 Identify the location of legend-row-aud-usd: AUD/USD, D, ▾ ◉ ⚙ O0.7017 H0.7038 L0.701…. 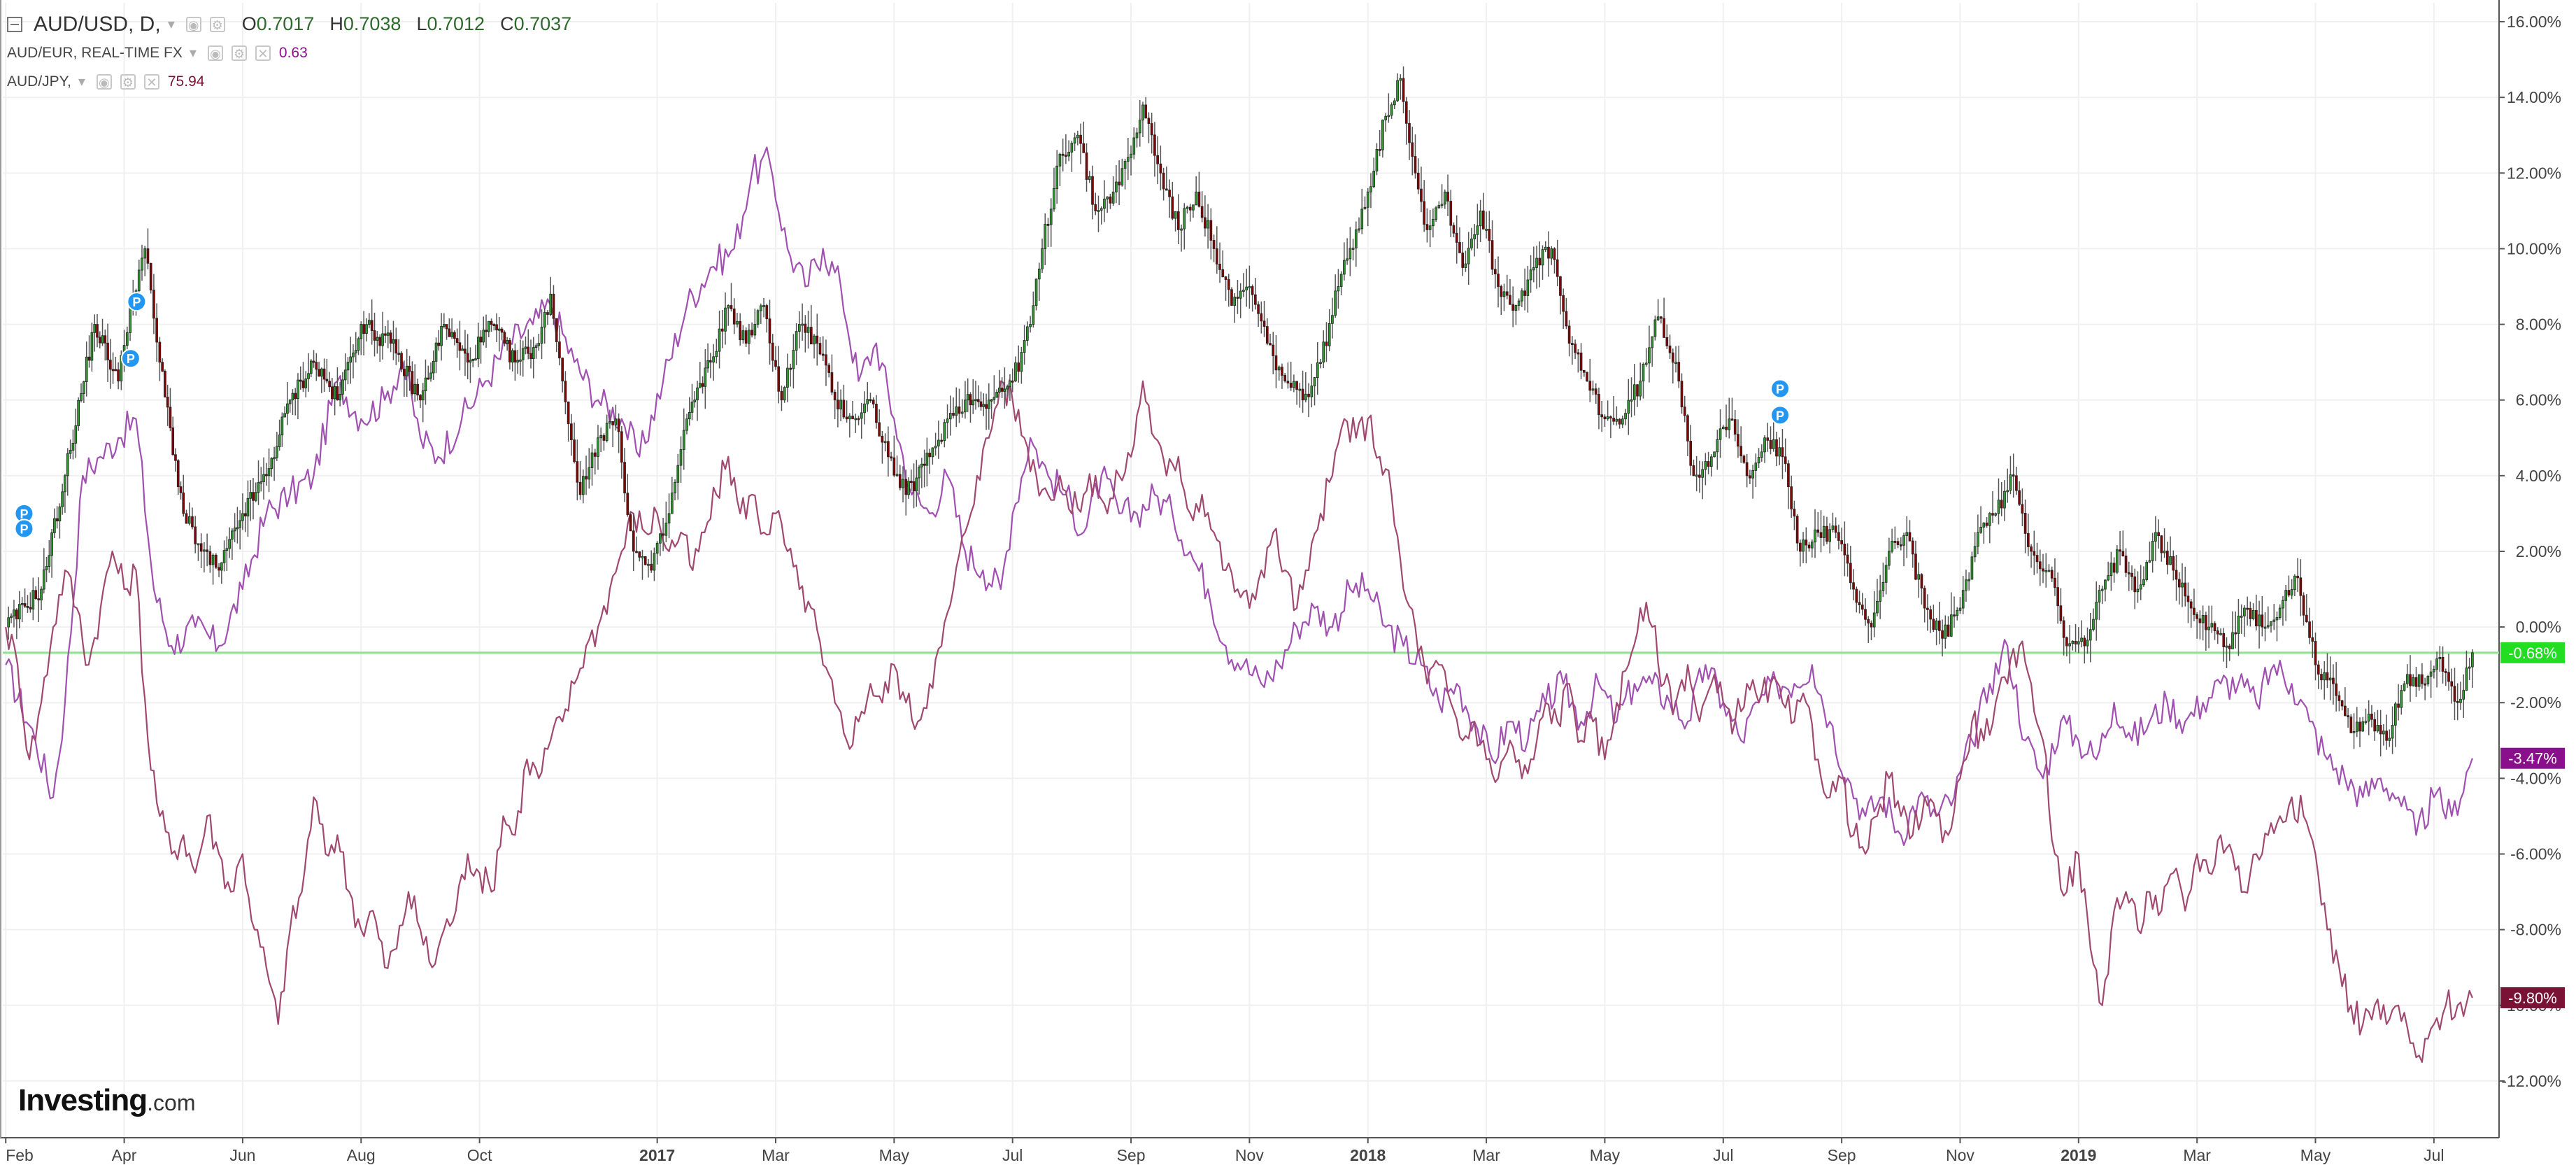
(289, 24).